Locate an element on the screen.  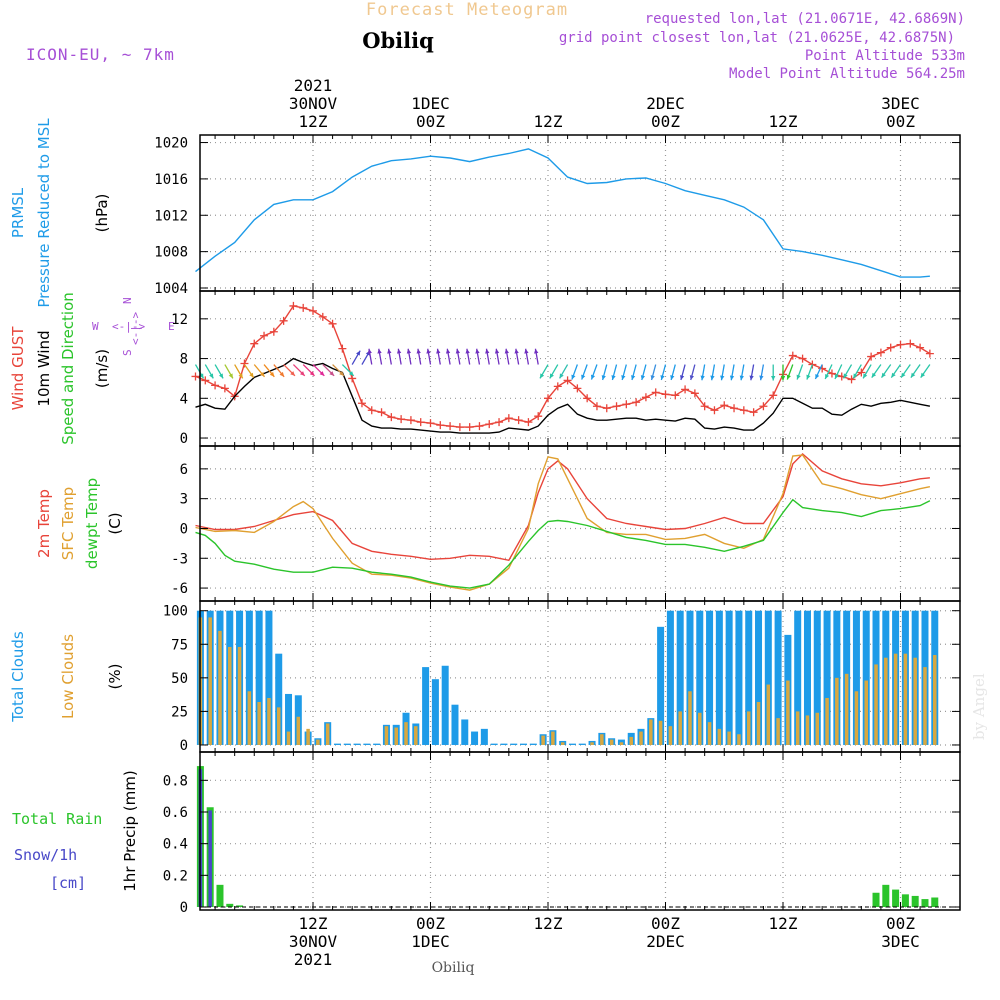
compass-w: W is located at coordinates (95, 326).